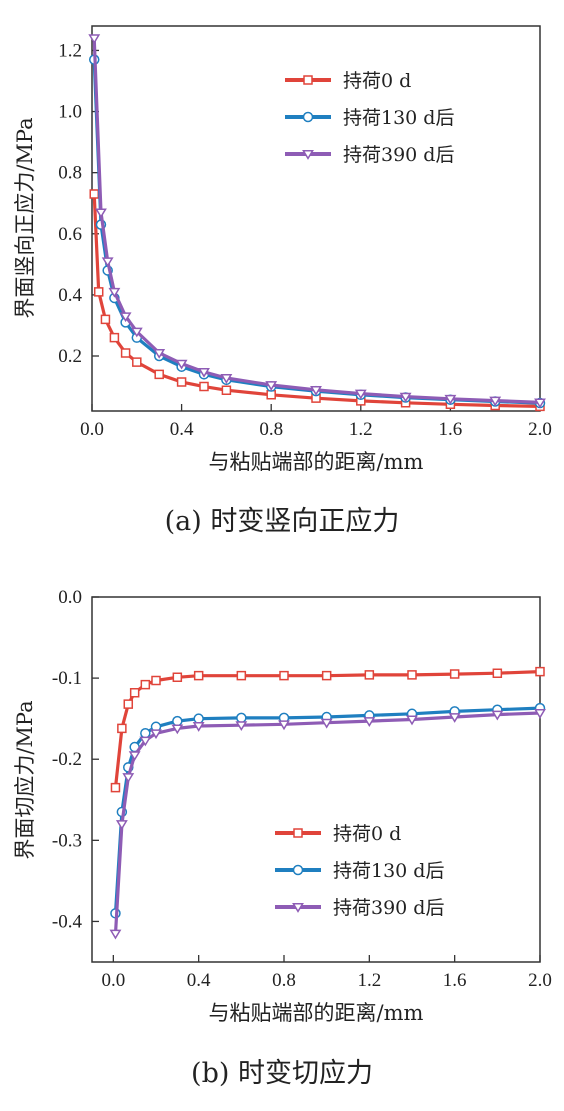 The width and height of the screenshot is (564, 1111). I want to click on y-tick-label: 0.2, so click(70, 356).